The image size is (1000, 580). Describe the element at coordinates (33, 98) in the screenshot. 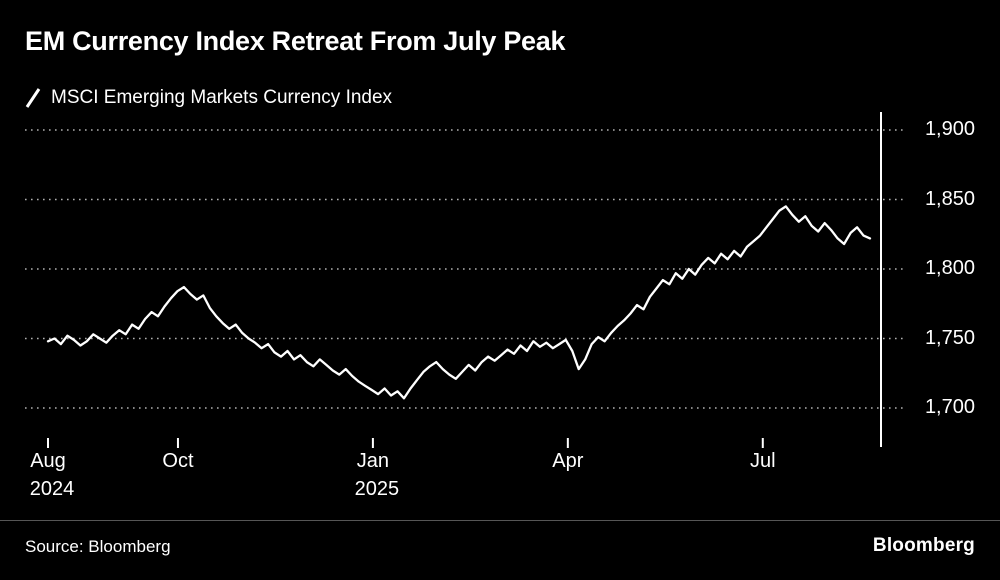

I see `series-line-icon` at that location.